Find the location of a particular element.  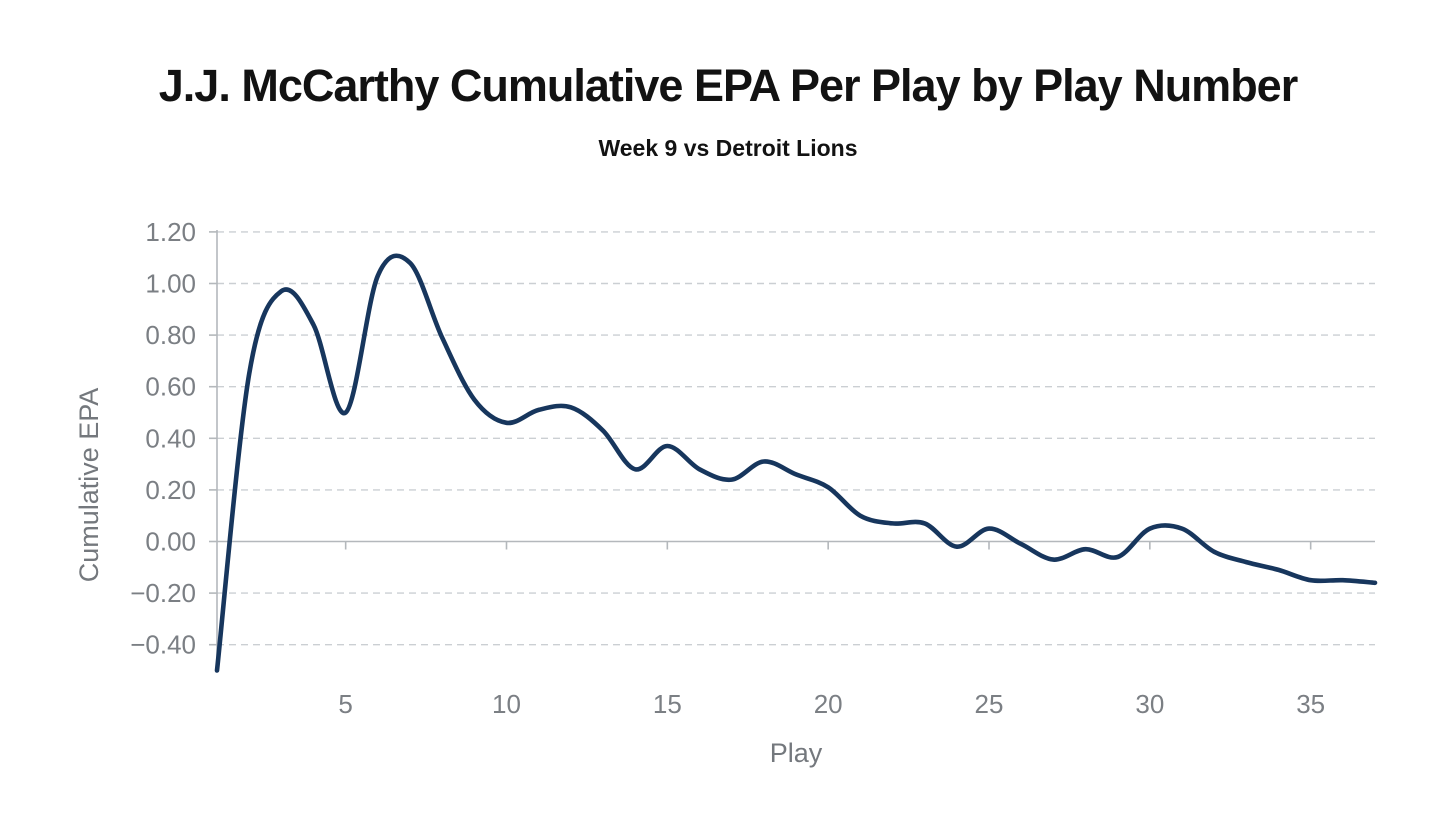

y-tick-label: −0.20 is located at coordinates (163, 593).